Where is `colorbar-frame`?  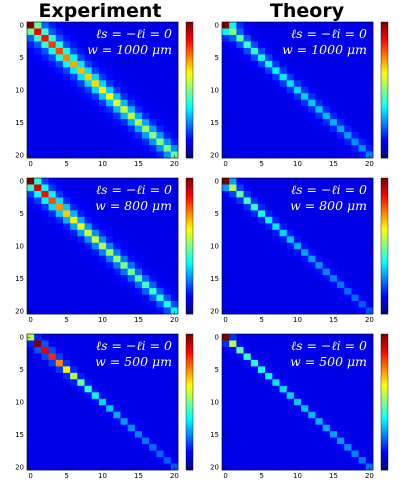
colorbar-frame is located at coordinates (189, 402).